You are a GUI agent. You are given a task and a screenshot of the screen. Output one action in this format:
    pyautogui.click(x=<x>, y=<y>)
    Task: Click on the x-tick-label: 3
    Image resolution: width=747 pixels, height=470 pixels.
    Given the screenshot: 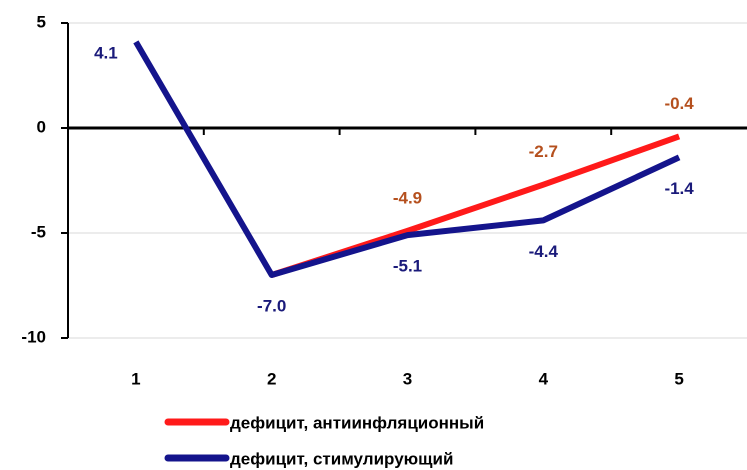 What is the action you would take?
    pyautogui.click(x=407, y=378)
    